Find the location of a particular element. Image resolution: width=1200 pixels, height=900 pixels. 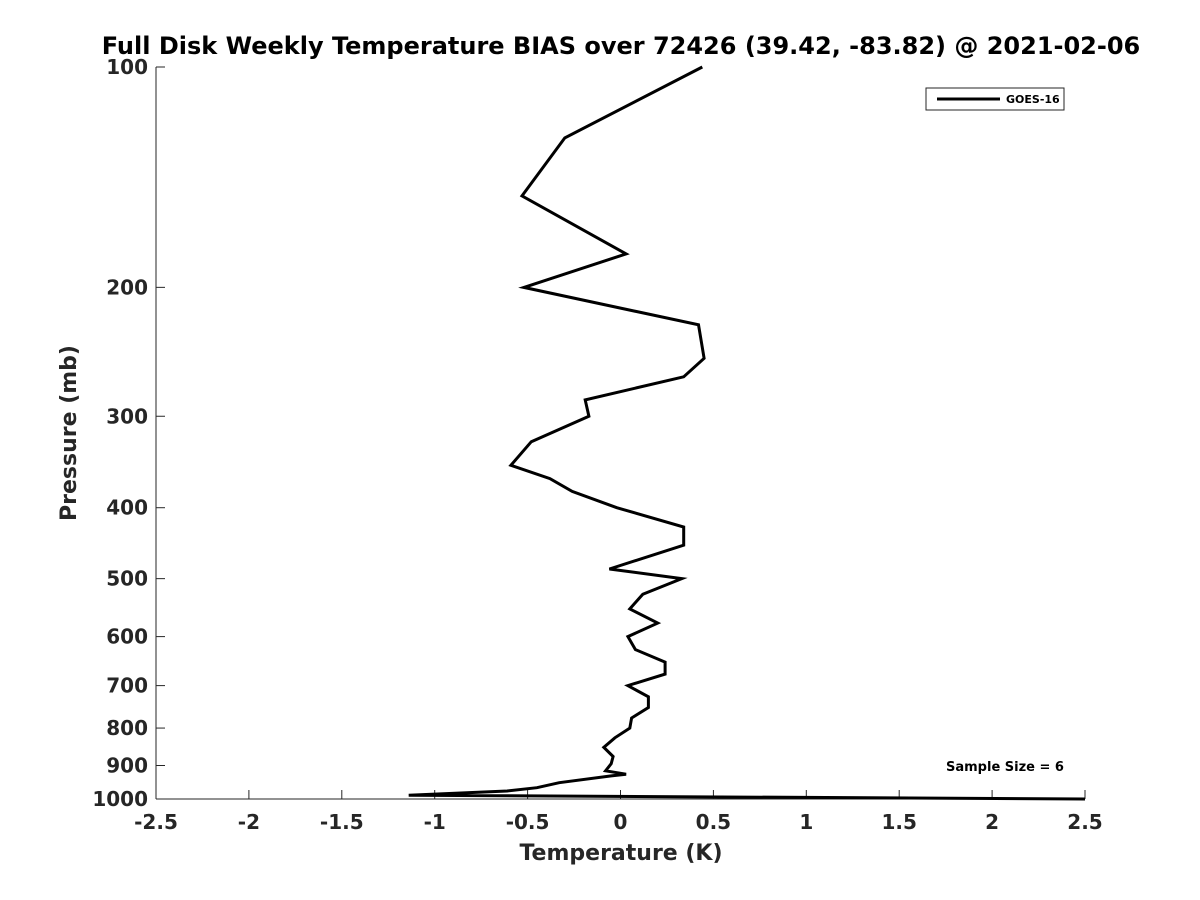

x-ticks: -2.5 -2 -1.5 -1 -0.5 0 0.5 1 1.5 2 2.5 is located at coordinates (618, 812).